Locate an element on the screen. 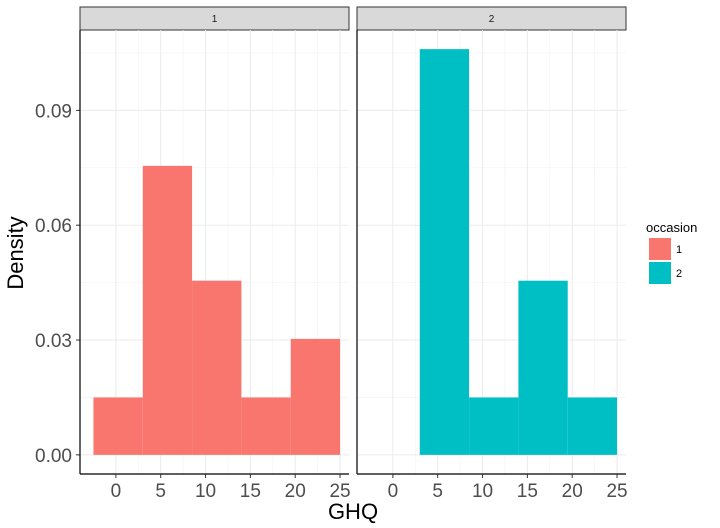 Image resolution: width=720 pixels, height=528 pixels. y-tick-label: 0.00 is located at coordinates (53, 456).